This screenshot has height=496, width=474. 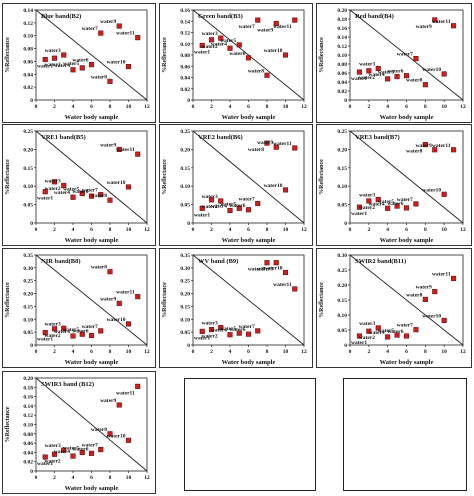 I want to click on point-label: water10, so click(x=431, y=70).